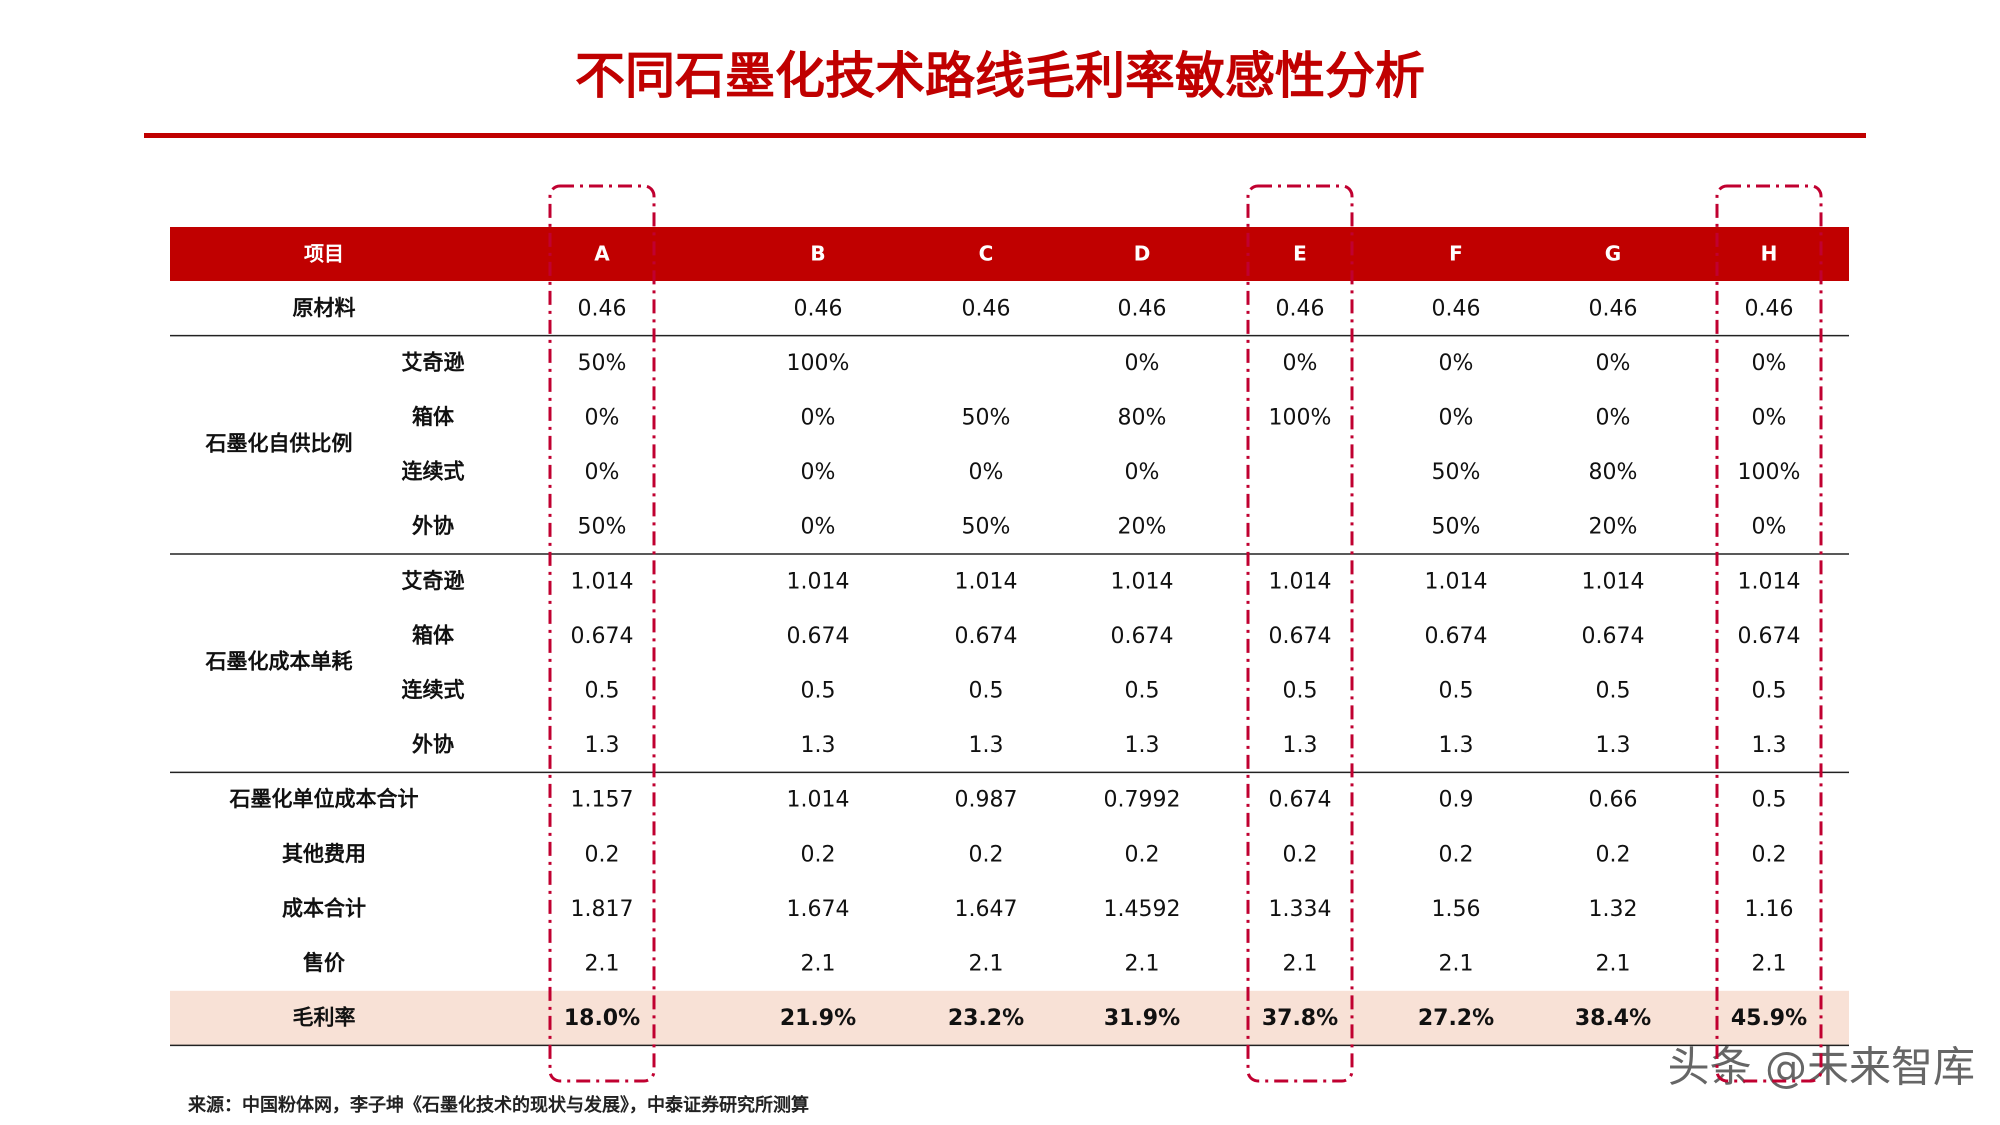 This screenshot has width=2000, height=1125. I want to click on cell: 1.56, so click(1456, 909).